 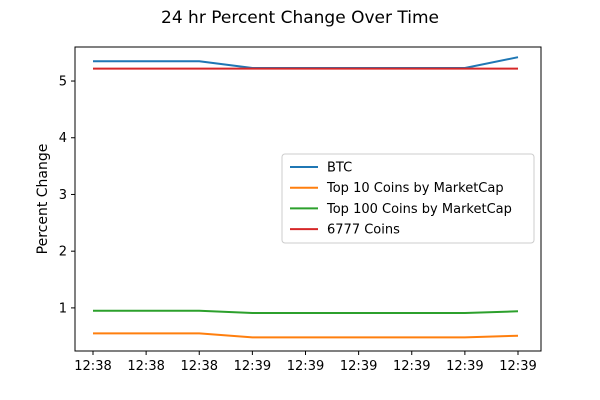 What do you see at coordinates (339, 168) in the screenshot?
I see `legend-label: BTC` at bounding box center [339, 168].